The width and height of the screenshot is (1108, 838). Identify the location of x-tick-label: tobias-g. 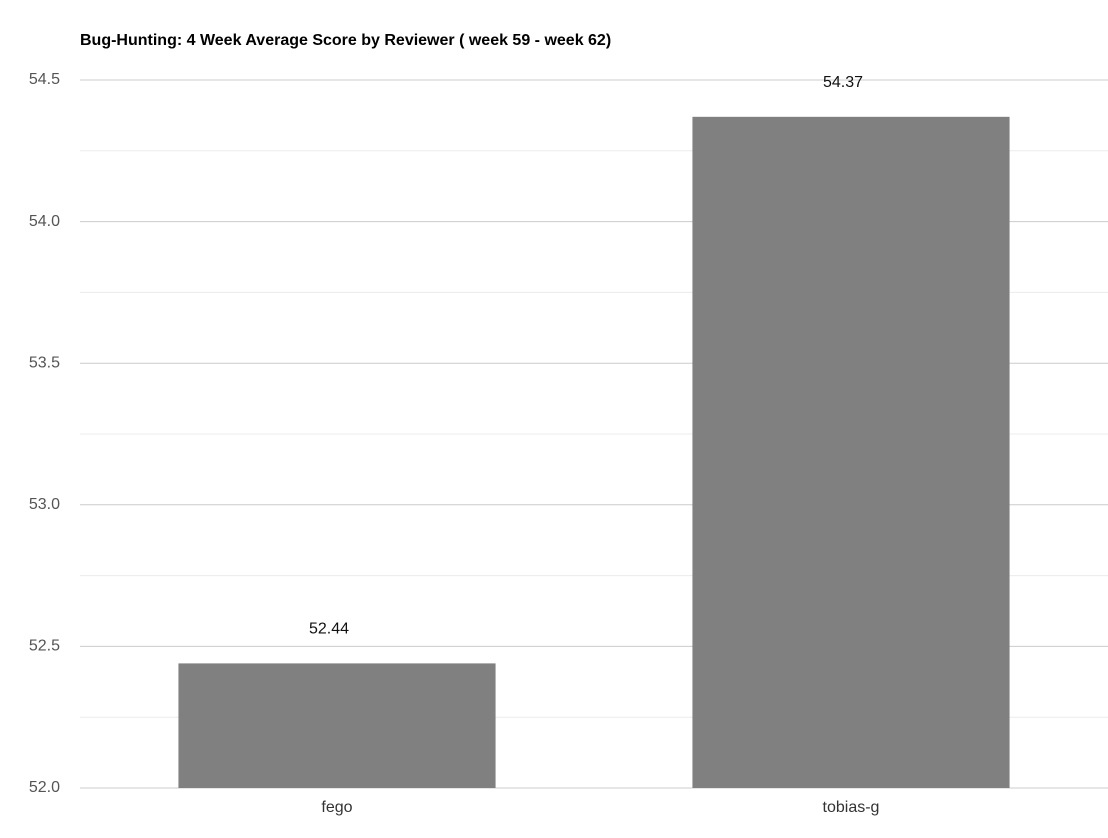
(851, 807).